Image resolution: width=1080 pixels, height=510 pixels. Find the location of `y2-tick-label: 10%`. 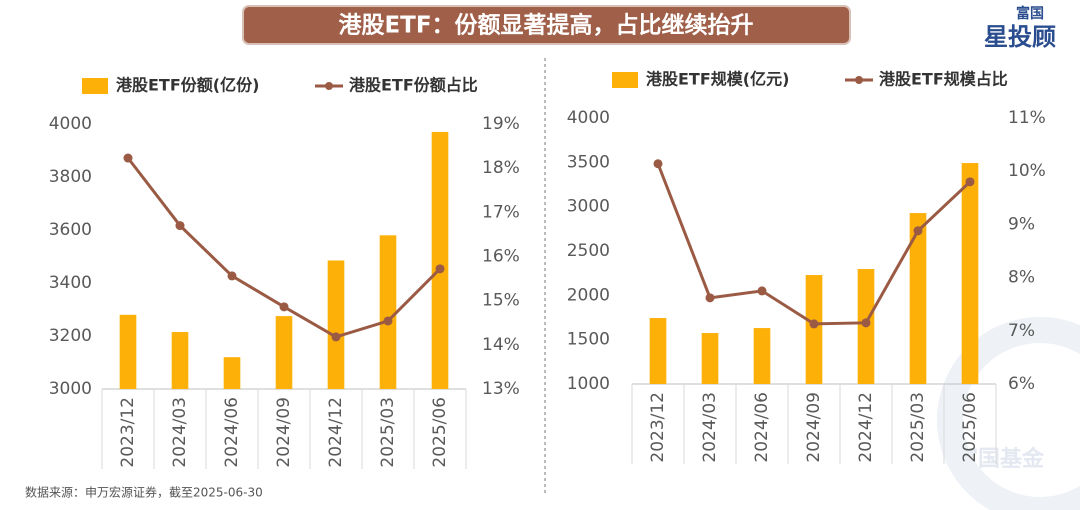

y2-tick-label: 10% is located at coordinates (1027, 171).